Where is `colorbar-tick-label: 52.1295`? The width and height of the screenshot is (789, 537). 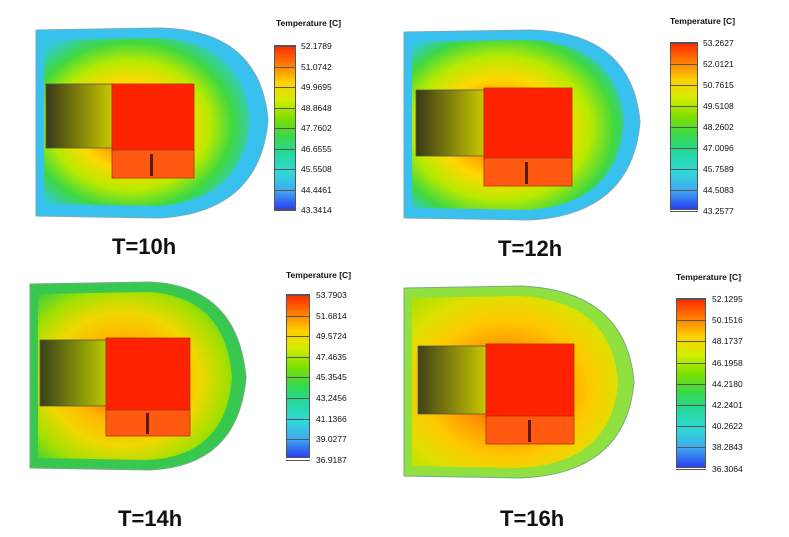
colorbar-tick-label: 52.1295 is located at coordinates (727, 299).